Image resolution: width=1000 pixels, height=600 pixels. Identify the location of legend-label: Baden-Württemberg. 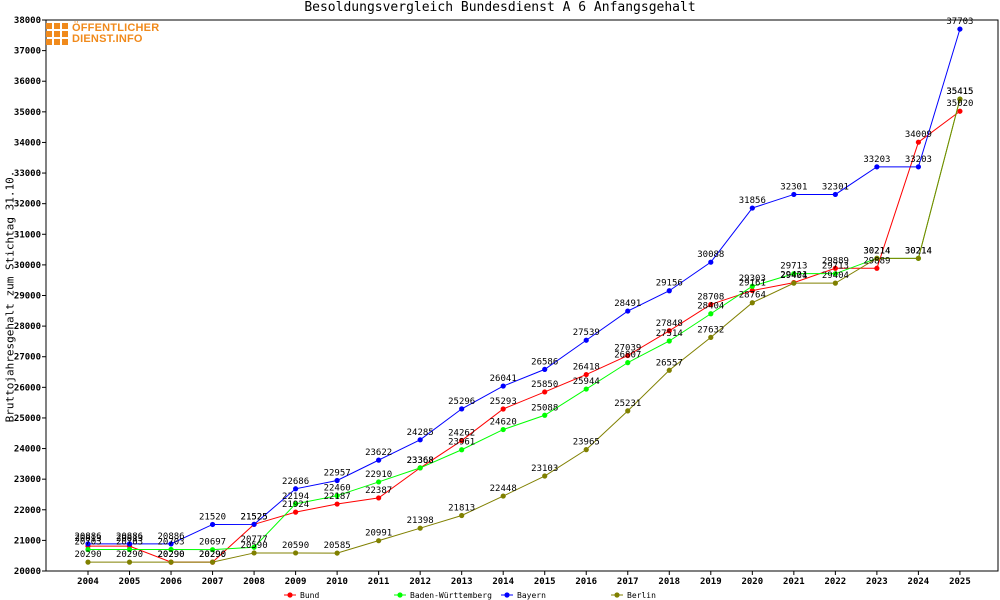
(451, 595).